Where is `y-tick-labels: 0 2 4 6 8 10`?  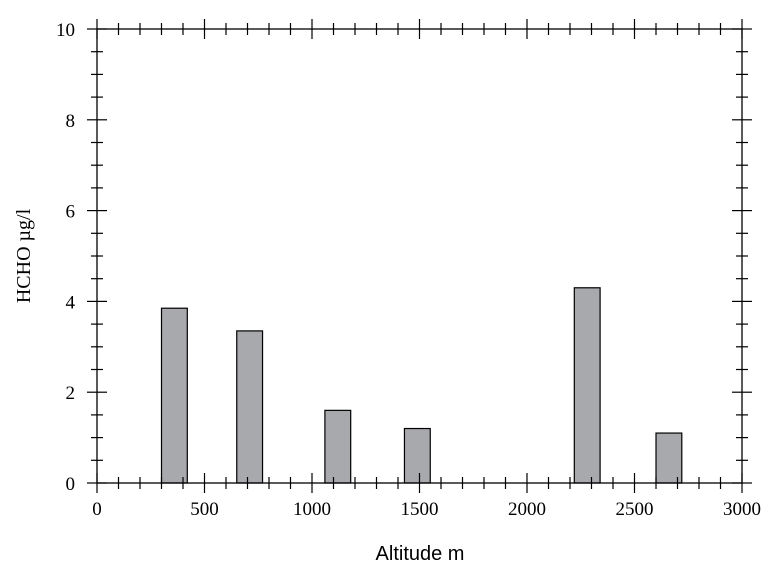
y-tick-labels: 0 2 4 6 8 10 is located at coordinates (66, 257).